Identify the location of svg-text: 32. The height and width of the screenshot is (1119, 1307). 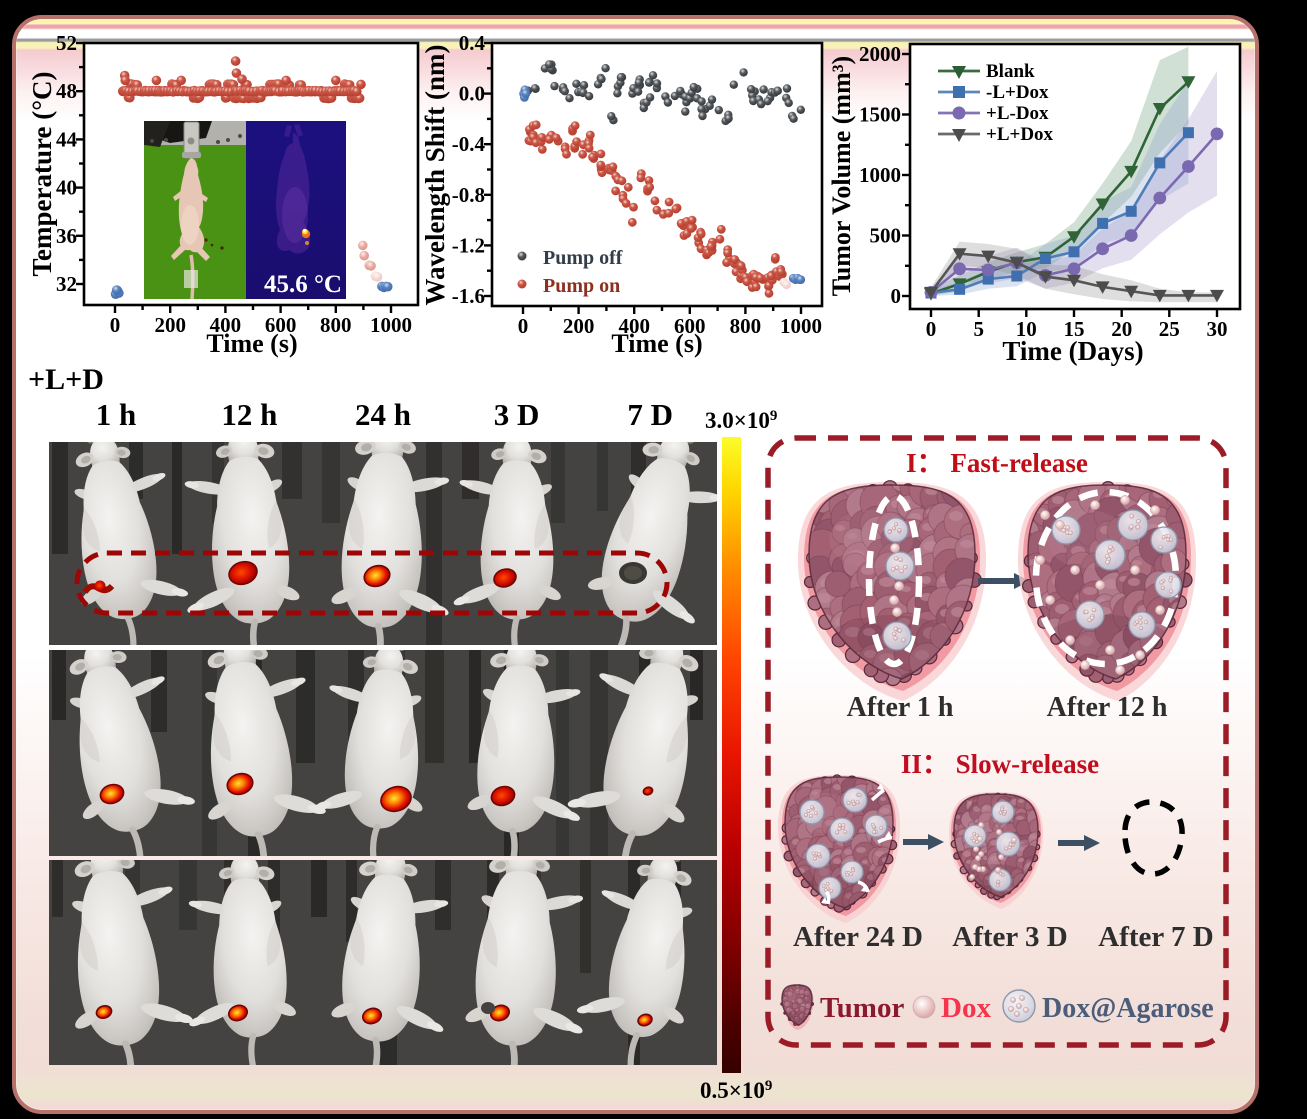
(66, 284).